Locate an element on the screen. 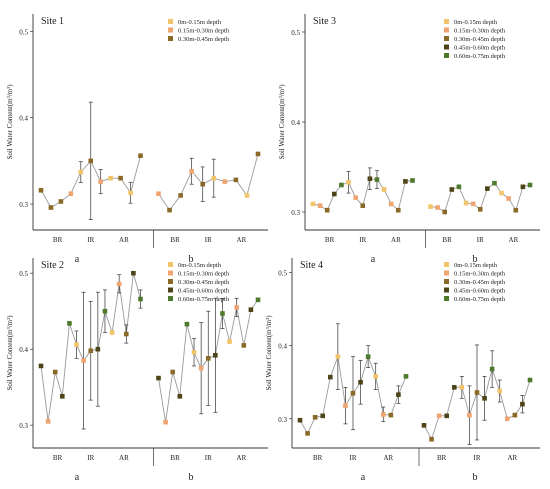 This screenshot has height=489, width=550. legend-entry: 0.45m-0.60m depth is located at coordinates (480, 291).